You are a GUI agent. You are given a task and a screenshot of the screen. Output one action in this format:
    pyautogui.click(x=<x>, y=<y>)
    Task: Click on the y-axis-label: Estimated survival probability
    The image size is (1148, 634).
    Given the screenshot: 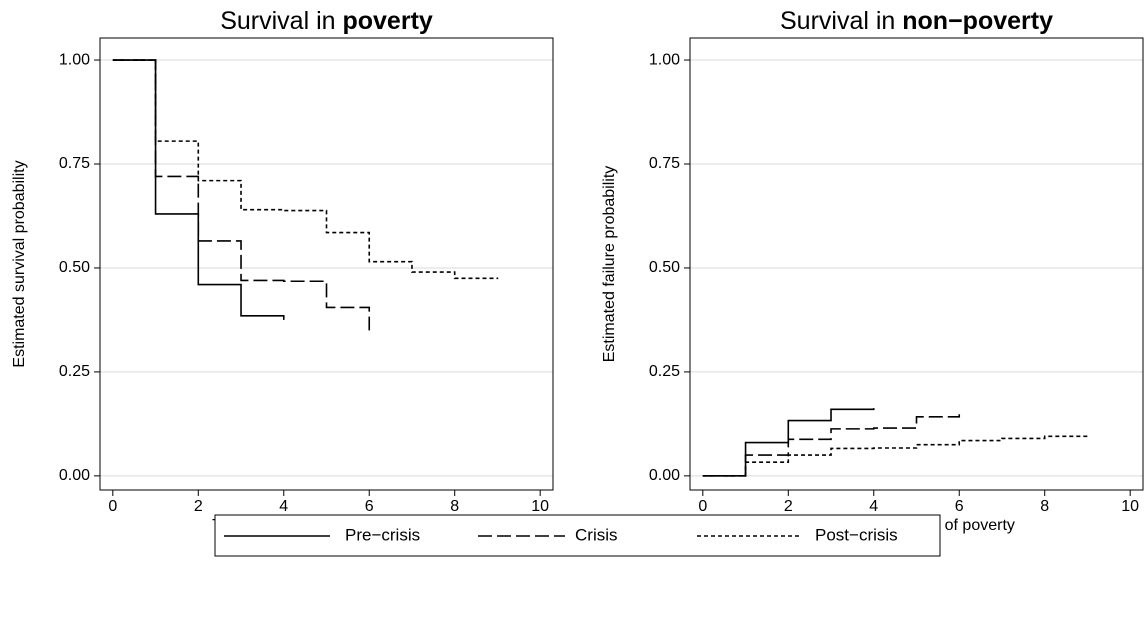 What is the action you would take?
    pyautogui.click(x=19, y=263)
    